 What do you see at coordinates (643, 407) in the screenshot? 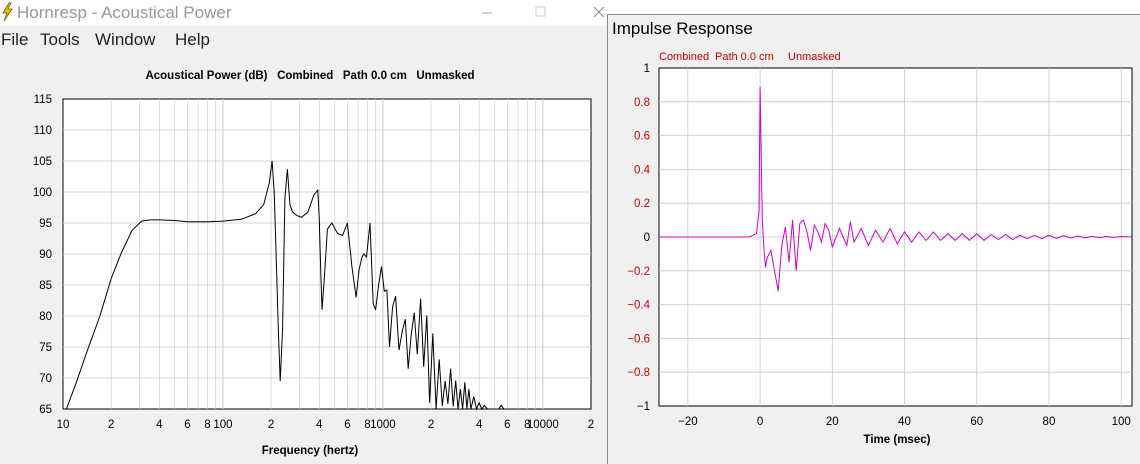
I see `y-tick-label: −1` at bounding box center [643, 407].